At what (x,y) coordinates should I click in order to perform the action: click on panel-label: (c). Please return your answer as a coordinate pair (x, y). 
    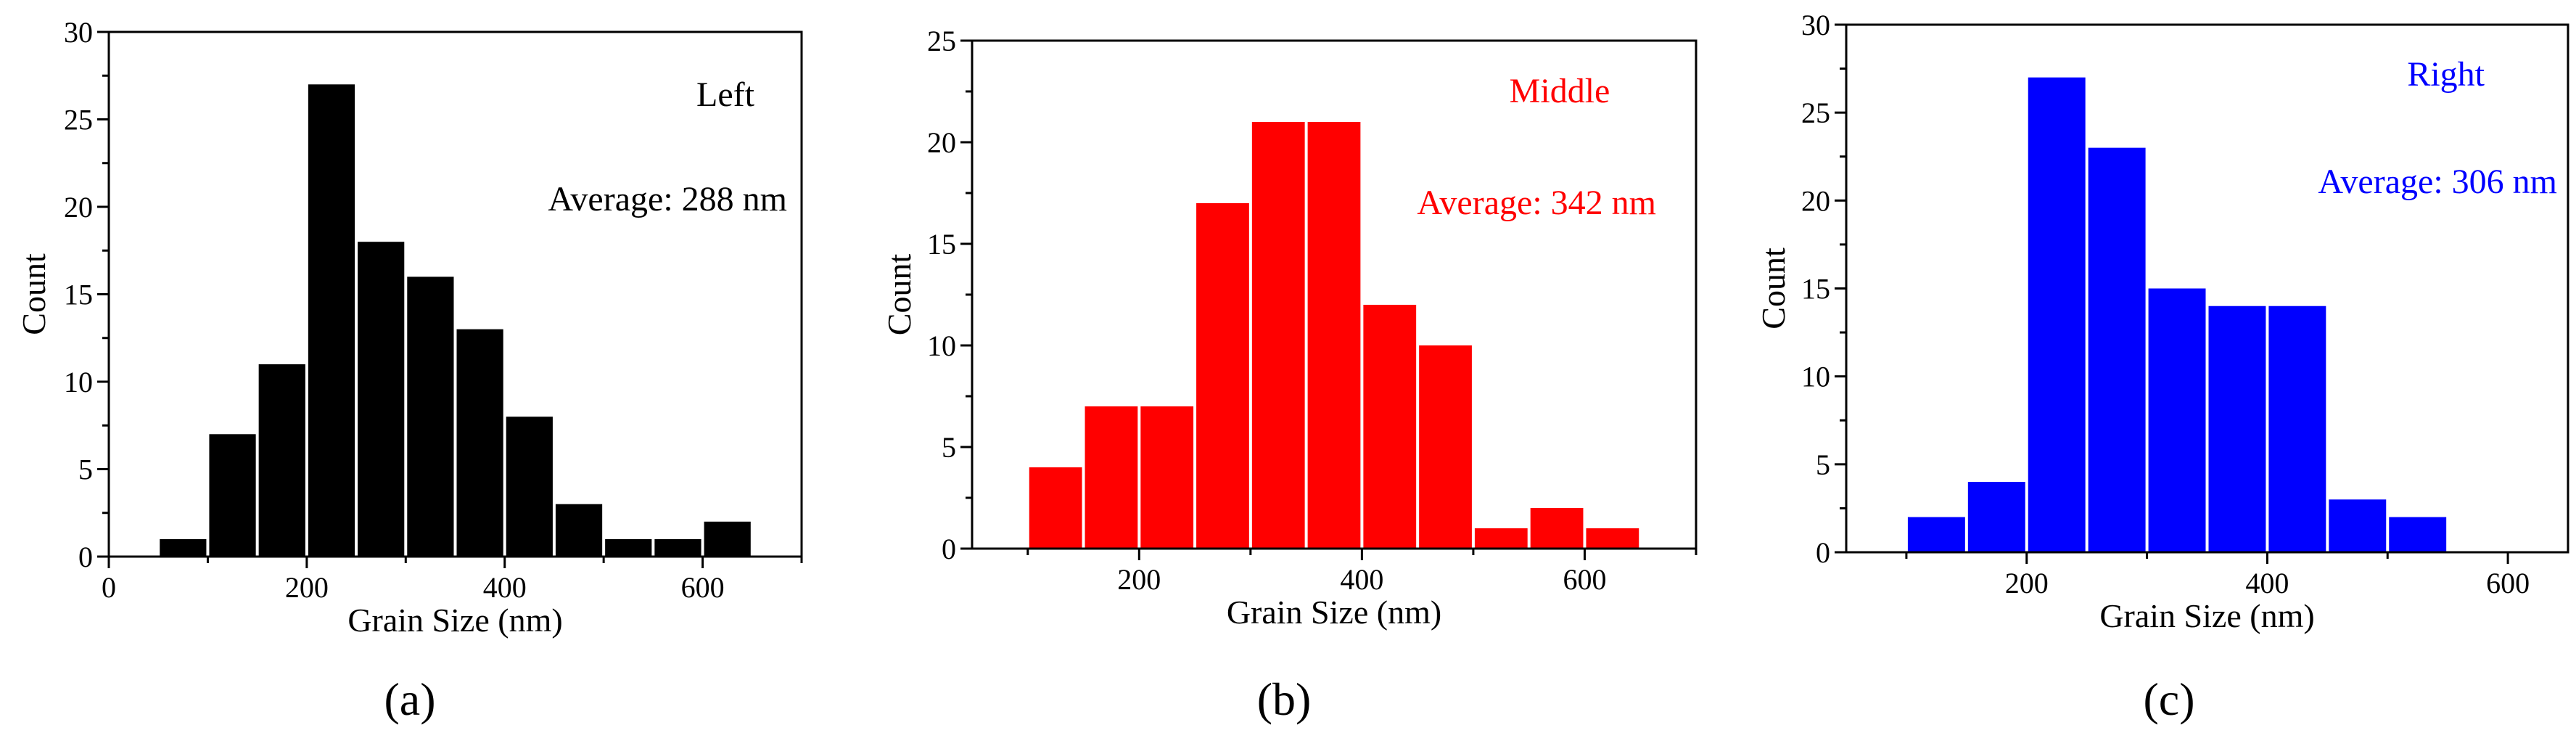
    Looking at the image, I should click on (2168, 699).